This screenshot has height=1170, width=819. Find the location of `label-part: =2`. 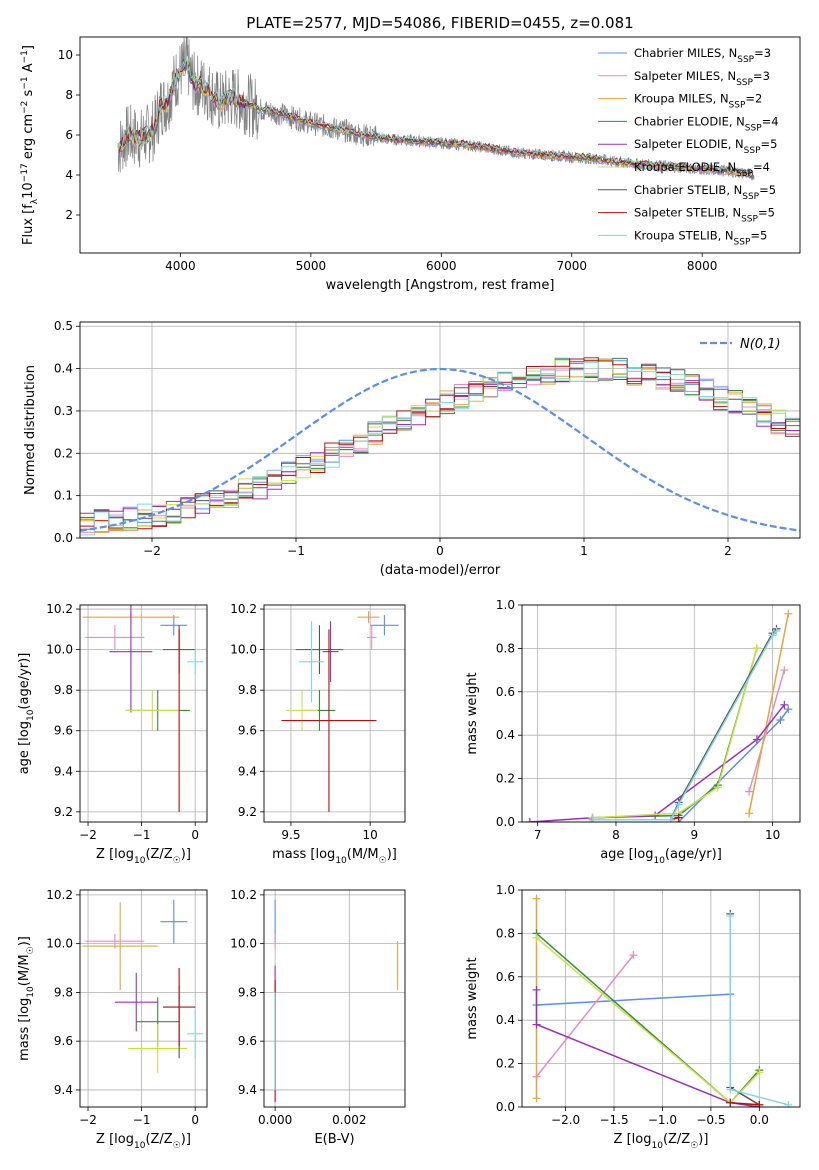

label-part: =2 is located at coordinates (753, 99).